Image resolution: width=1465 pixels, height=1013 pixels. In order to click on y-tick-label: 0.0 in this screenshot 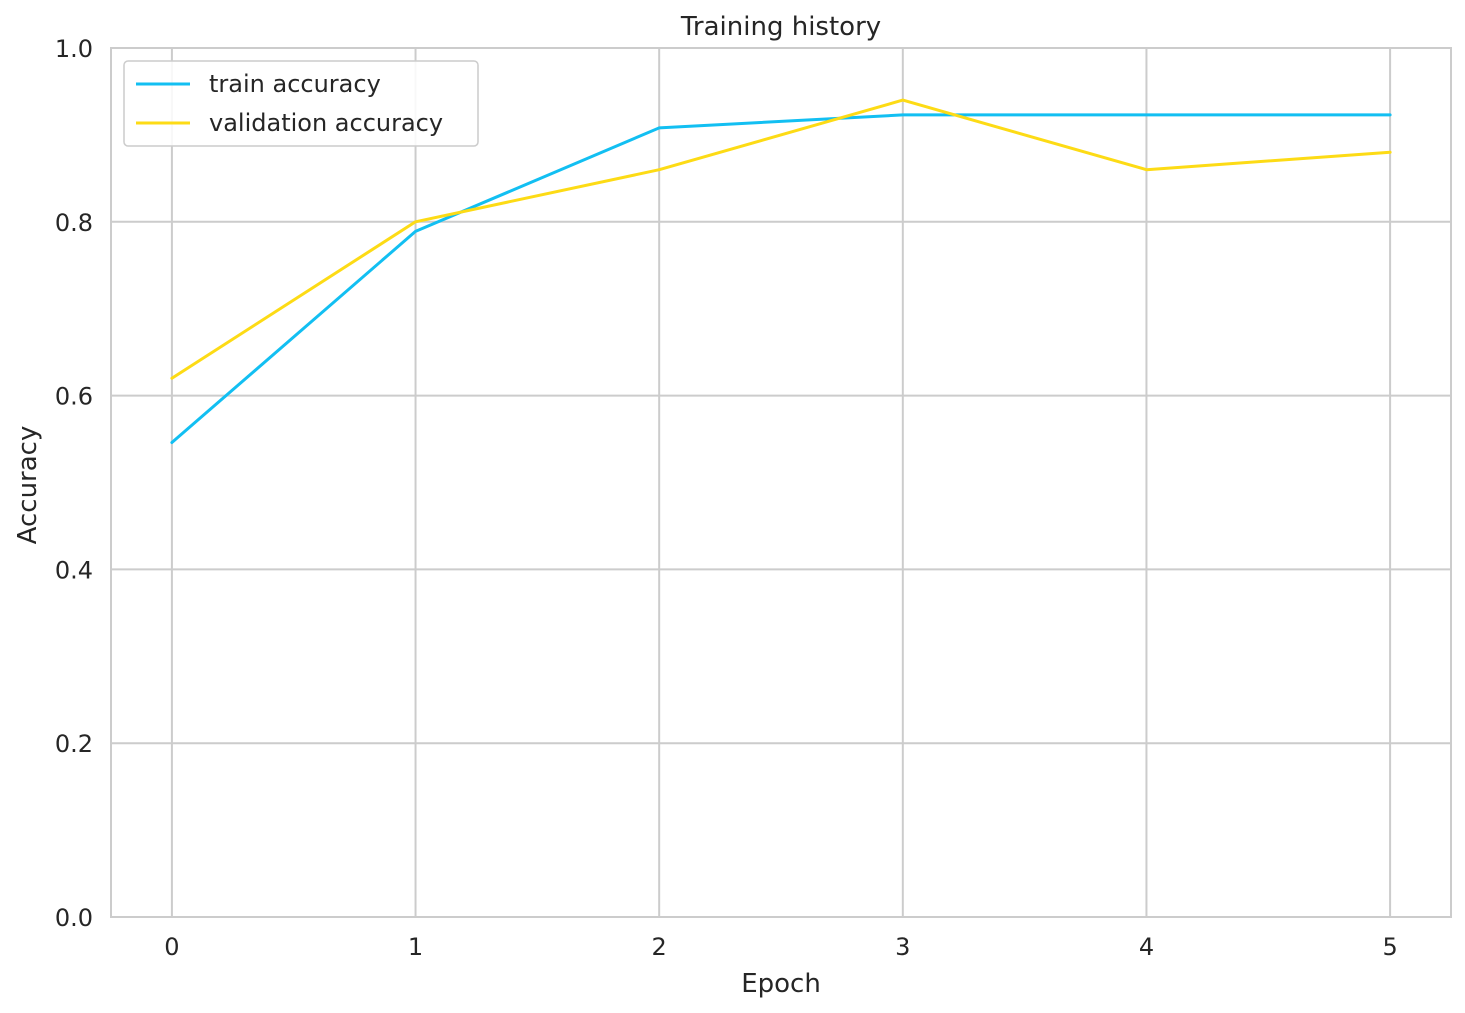, I will do `click(74, 918)`.